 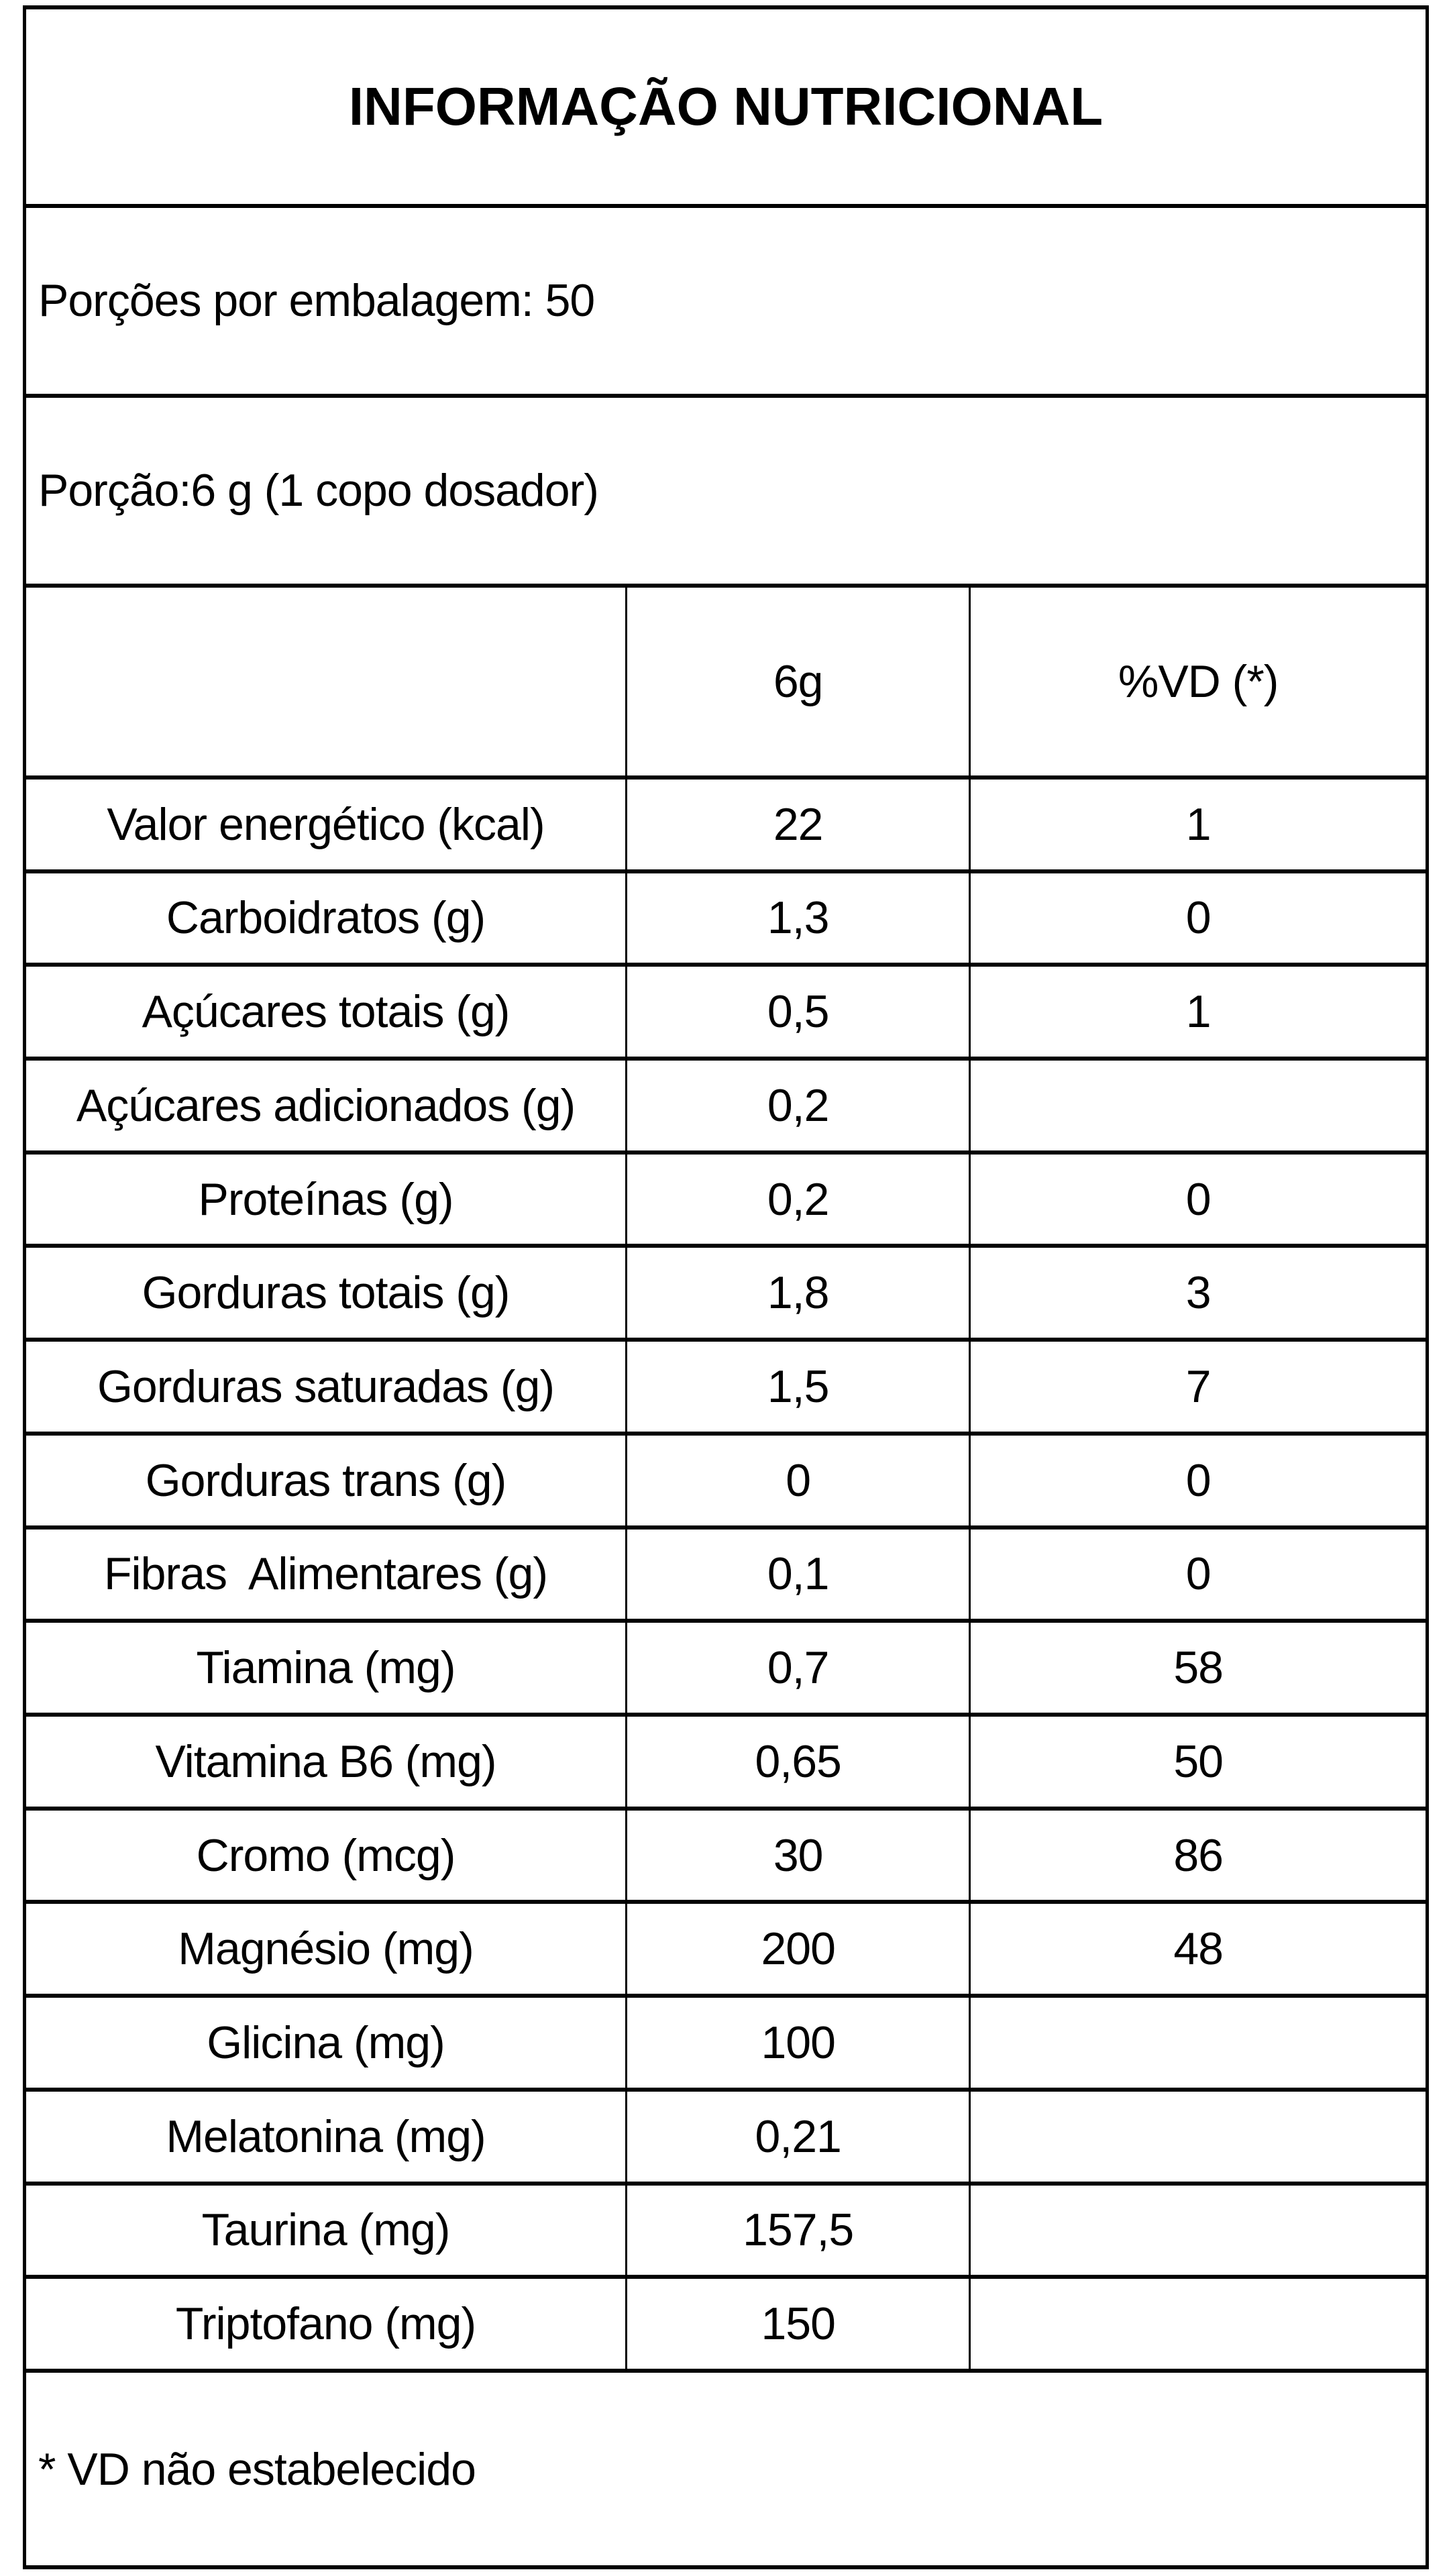 What do you see at coordinates (798, 824) in the screenshot?
I see `row-amount: 22` at bounding box center [798, 824].